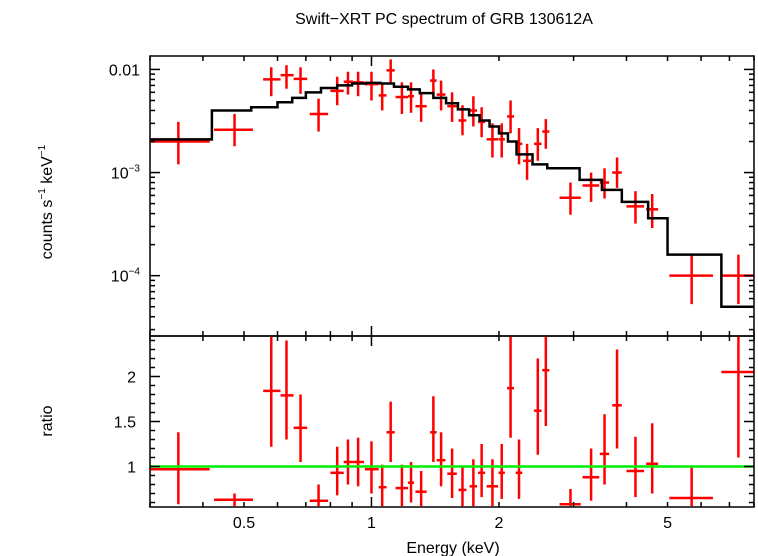 The image size is (758, 556). Describe the element at coordinates (244, 523) in the screenshot. I see `x-tick-label: 0.5` at that location.